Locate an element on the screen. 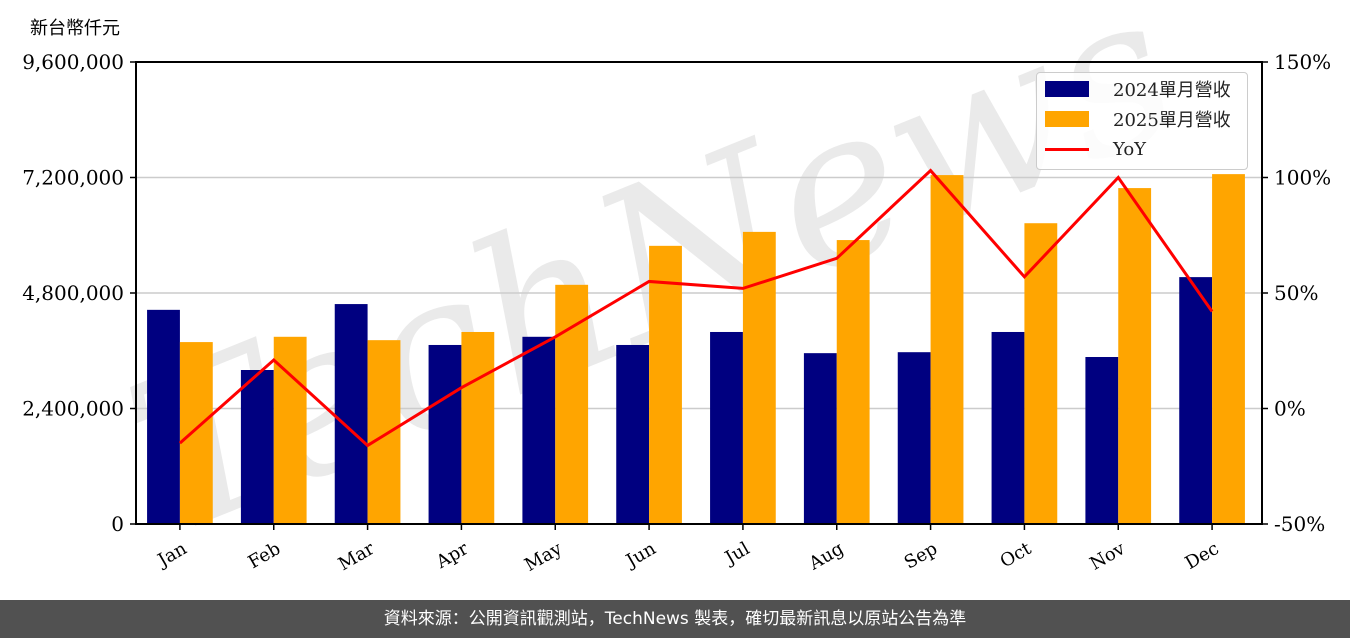 This screenshot has width=1350, height=638. x-tick-label: Dec is located at coordinates (1202, 556).